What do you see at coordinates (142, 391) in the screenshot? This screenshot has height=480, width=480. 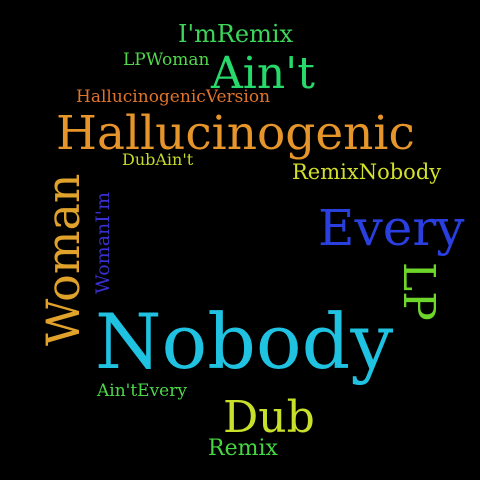 I see `word-aint-every: Ain'tEvery` at bounding box center [142, 391].